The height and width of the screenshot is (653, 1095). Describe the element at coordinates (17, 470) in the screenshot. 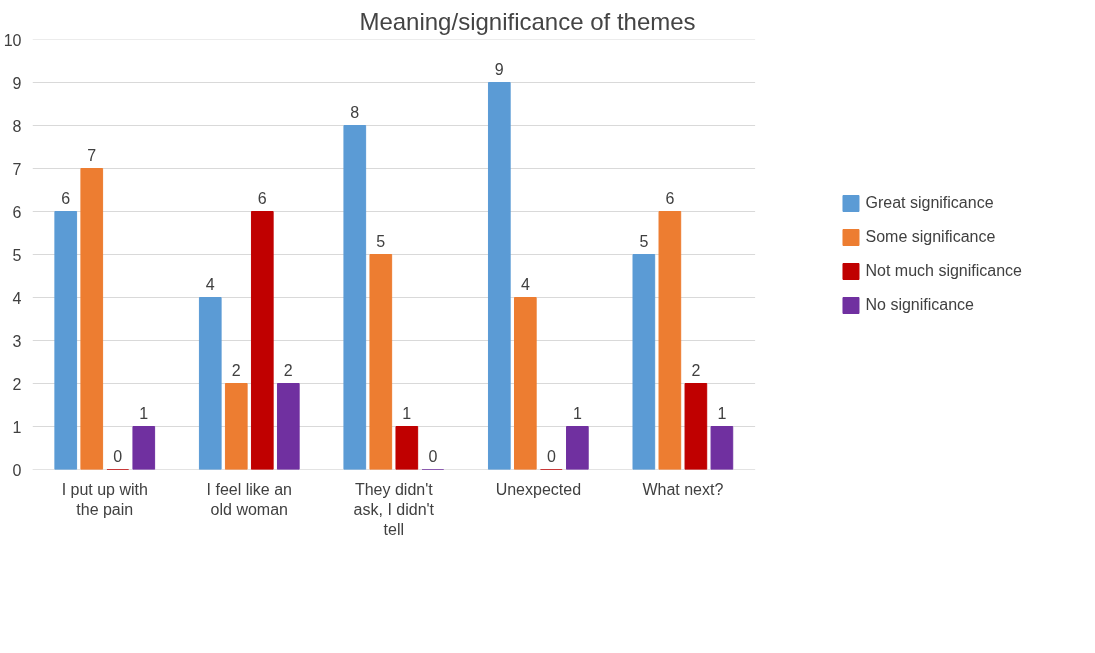

I see `y-tick-label: 0` at that location.